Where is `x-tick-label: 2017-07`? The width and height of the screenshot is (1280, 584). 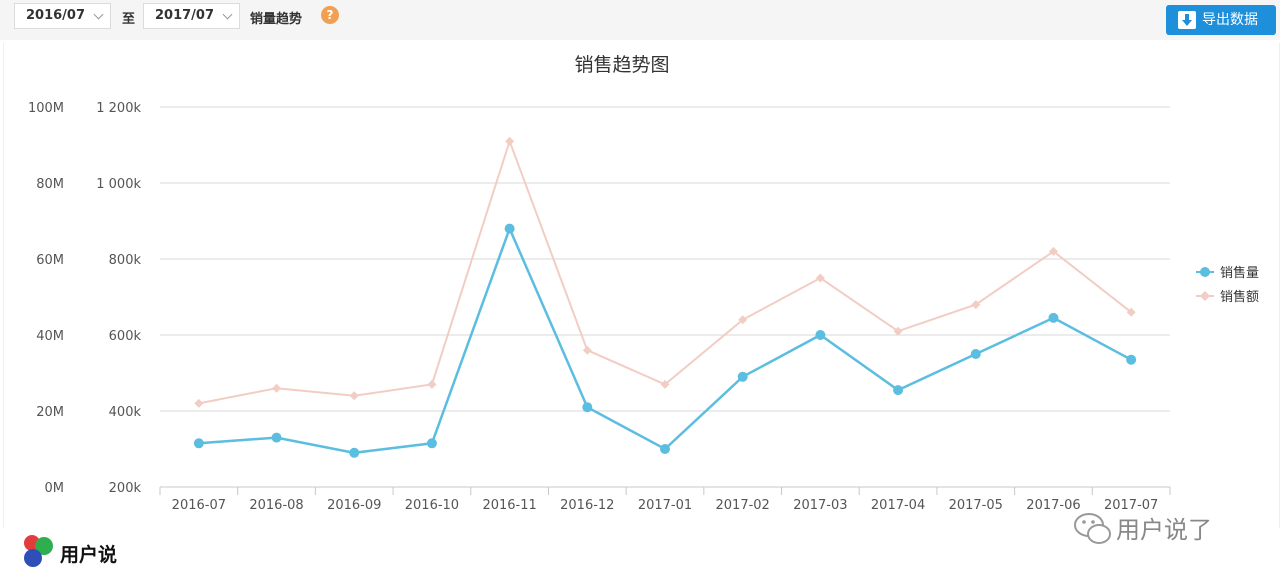 x-tick-label: 2017-07 is located at coordinates (1131, 505).